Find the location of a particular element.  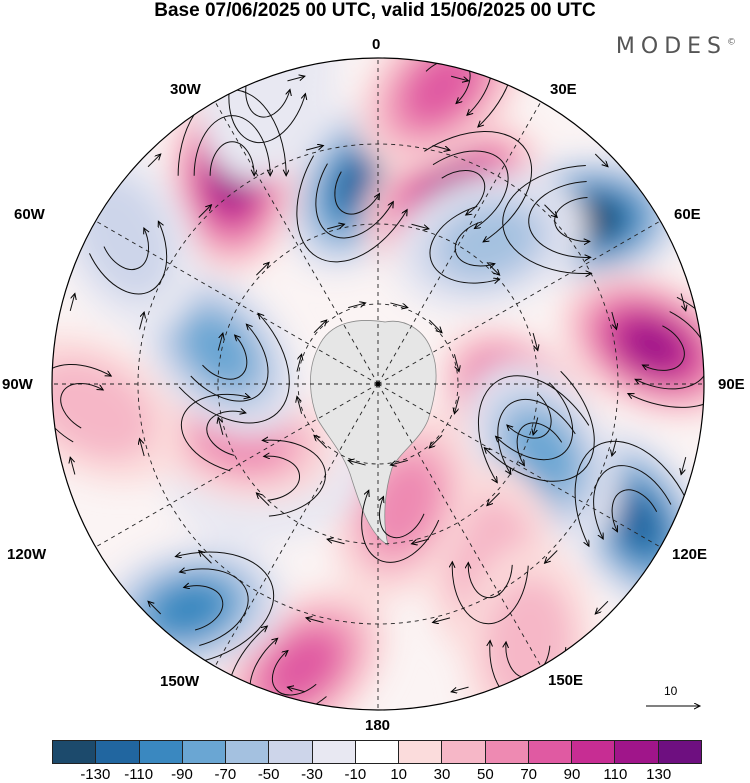

colorbar-tick-label: 130 is located at coordinates (659, 774).